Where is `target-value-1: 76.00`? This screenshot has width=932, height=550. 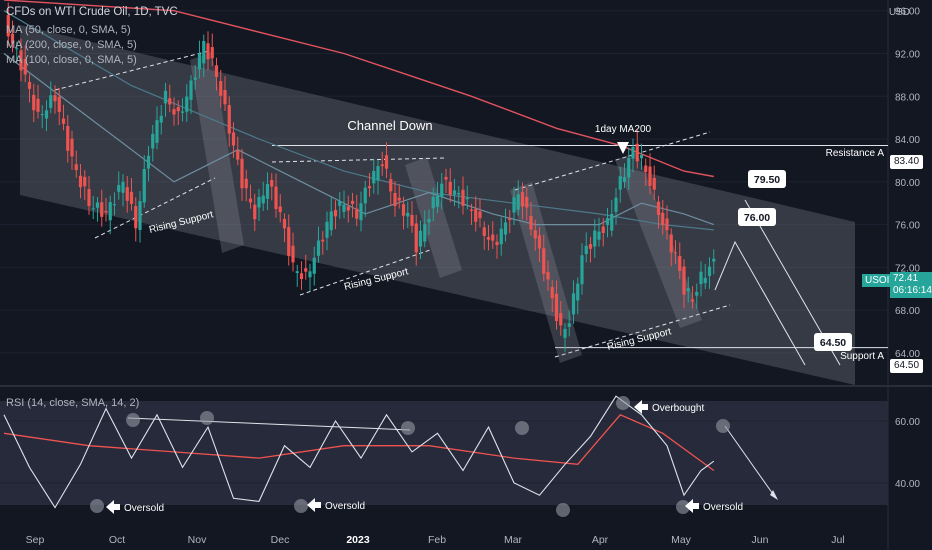
target-value-1: 76.00 is located at coordinates (757, 218).